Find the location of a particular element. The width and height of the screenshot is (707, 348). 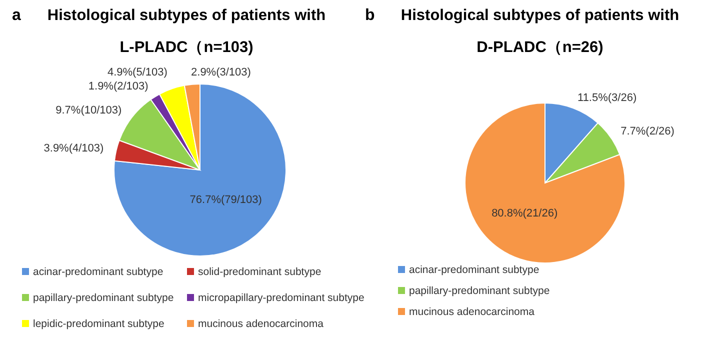

text: b is located at coordinates (370, 15).